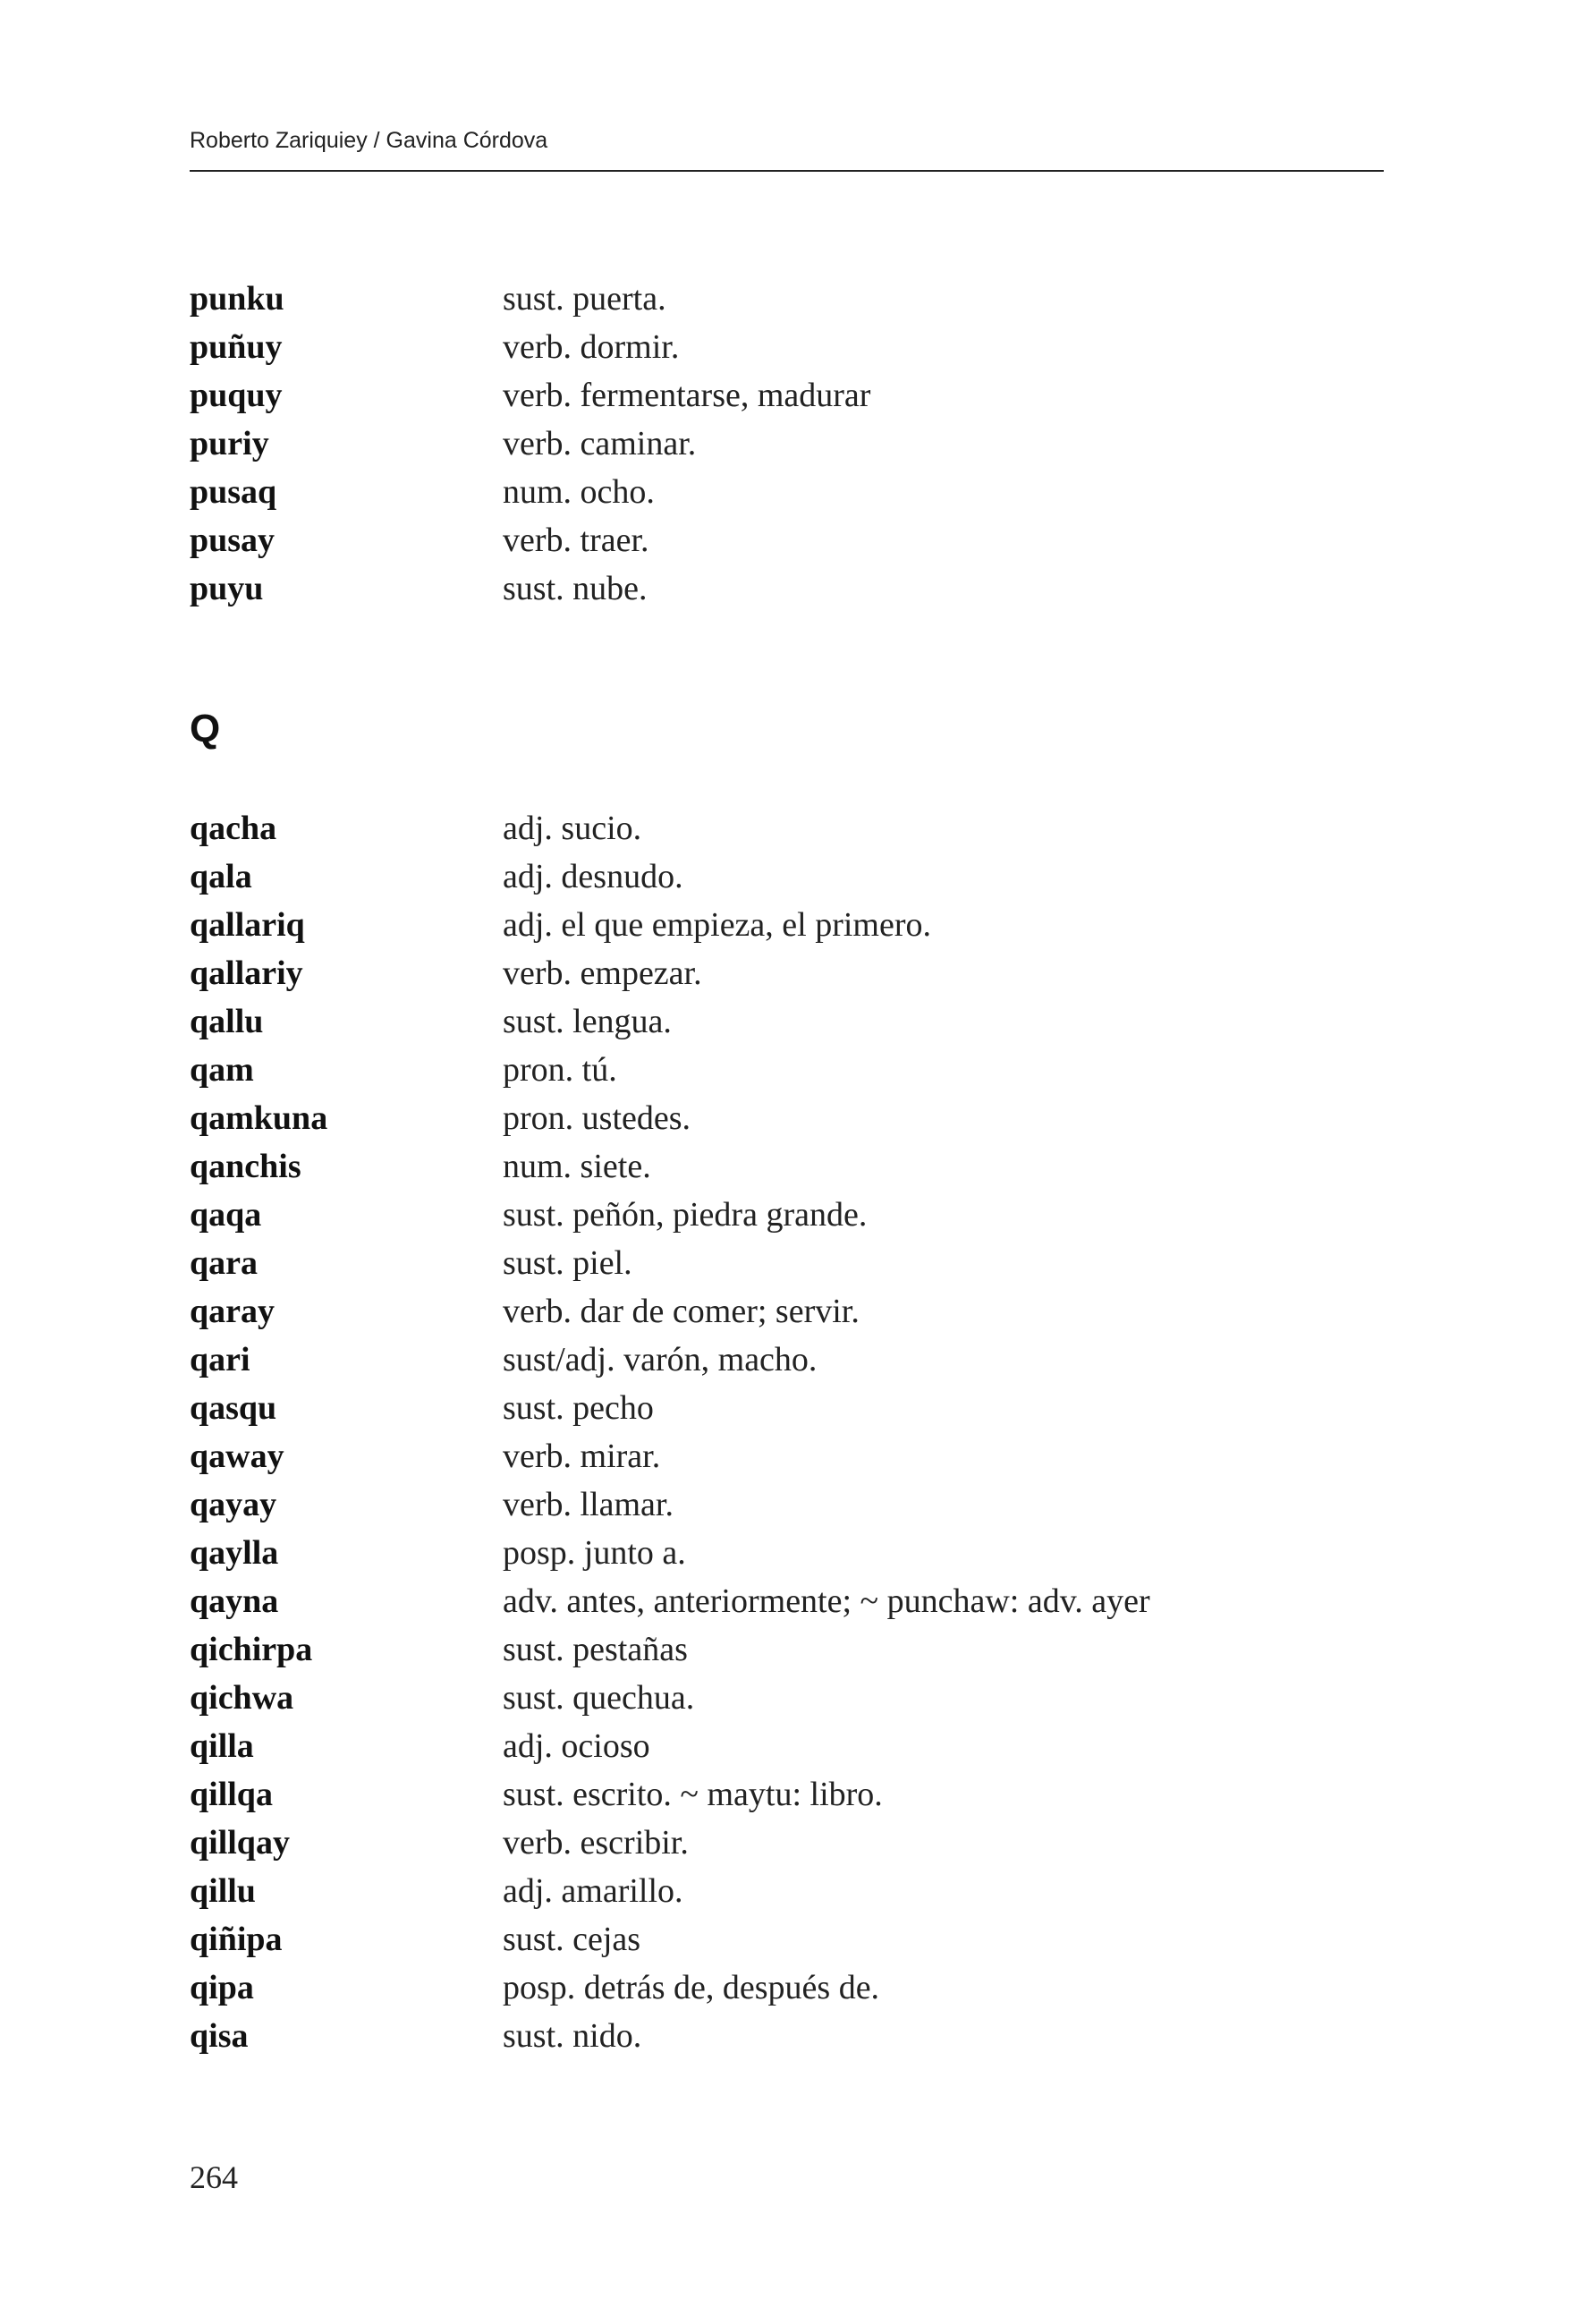  I want to click on definition: posp. detrás de, después de., so click(691, 1987).